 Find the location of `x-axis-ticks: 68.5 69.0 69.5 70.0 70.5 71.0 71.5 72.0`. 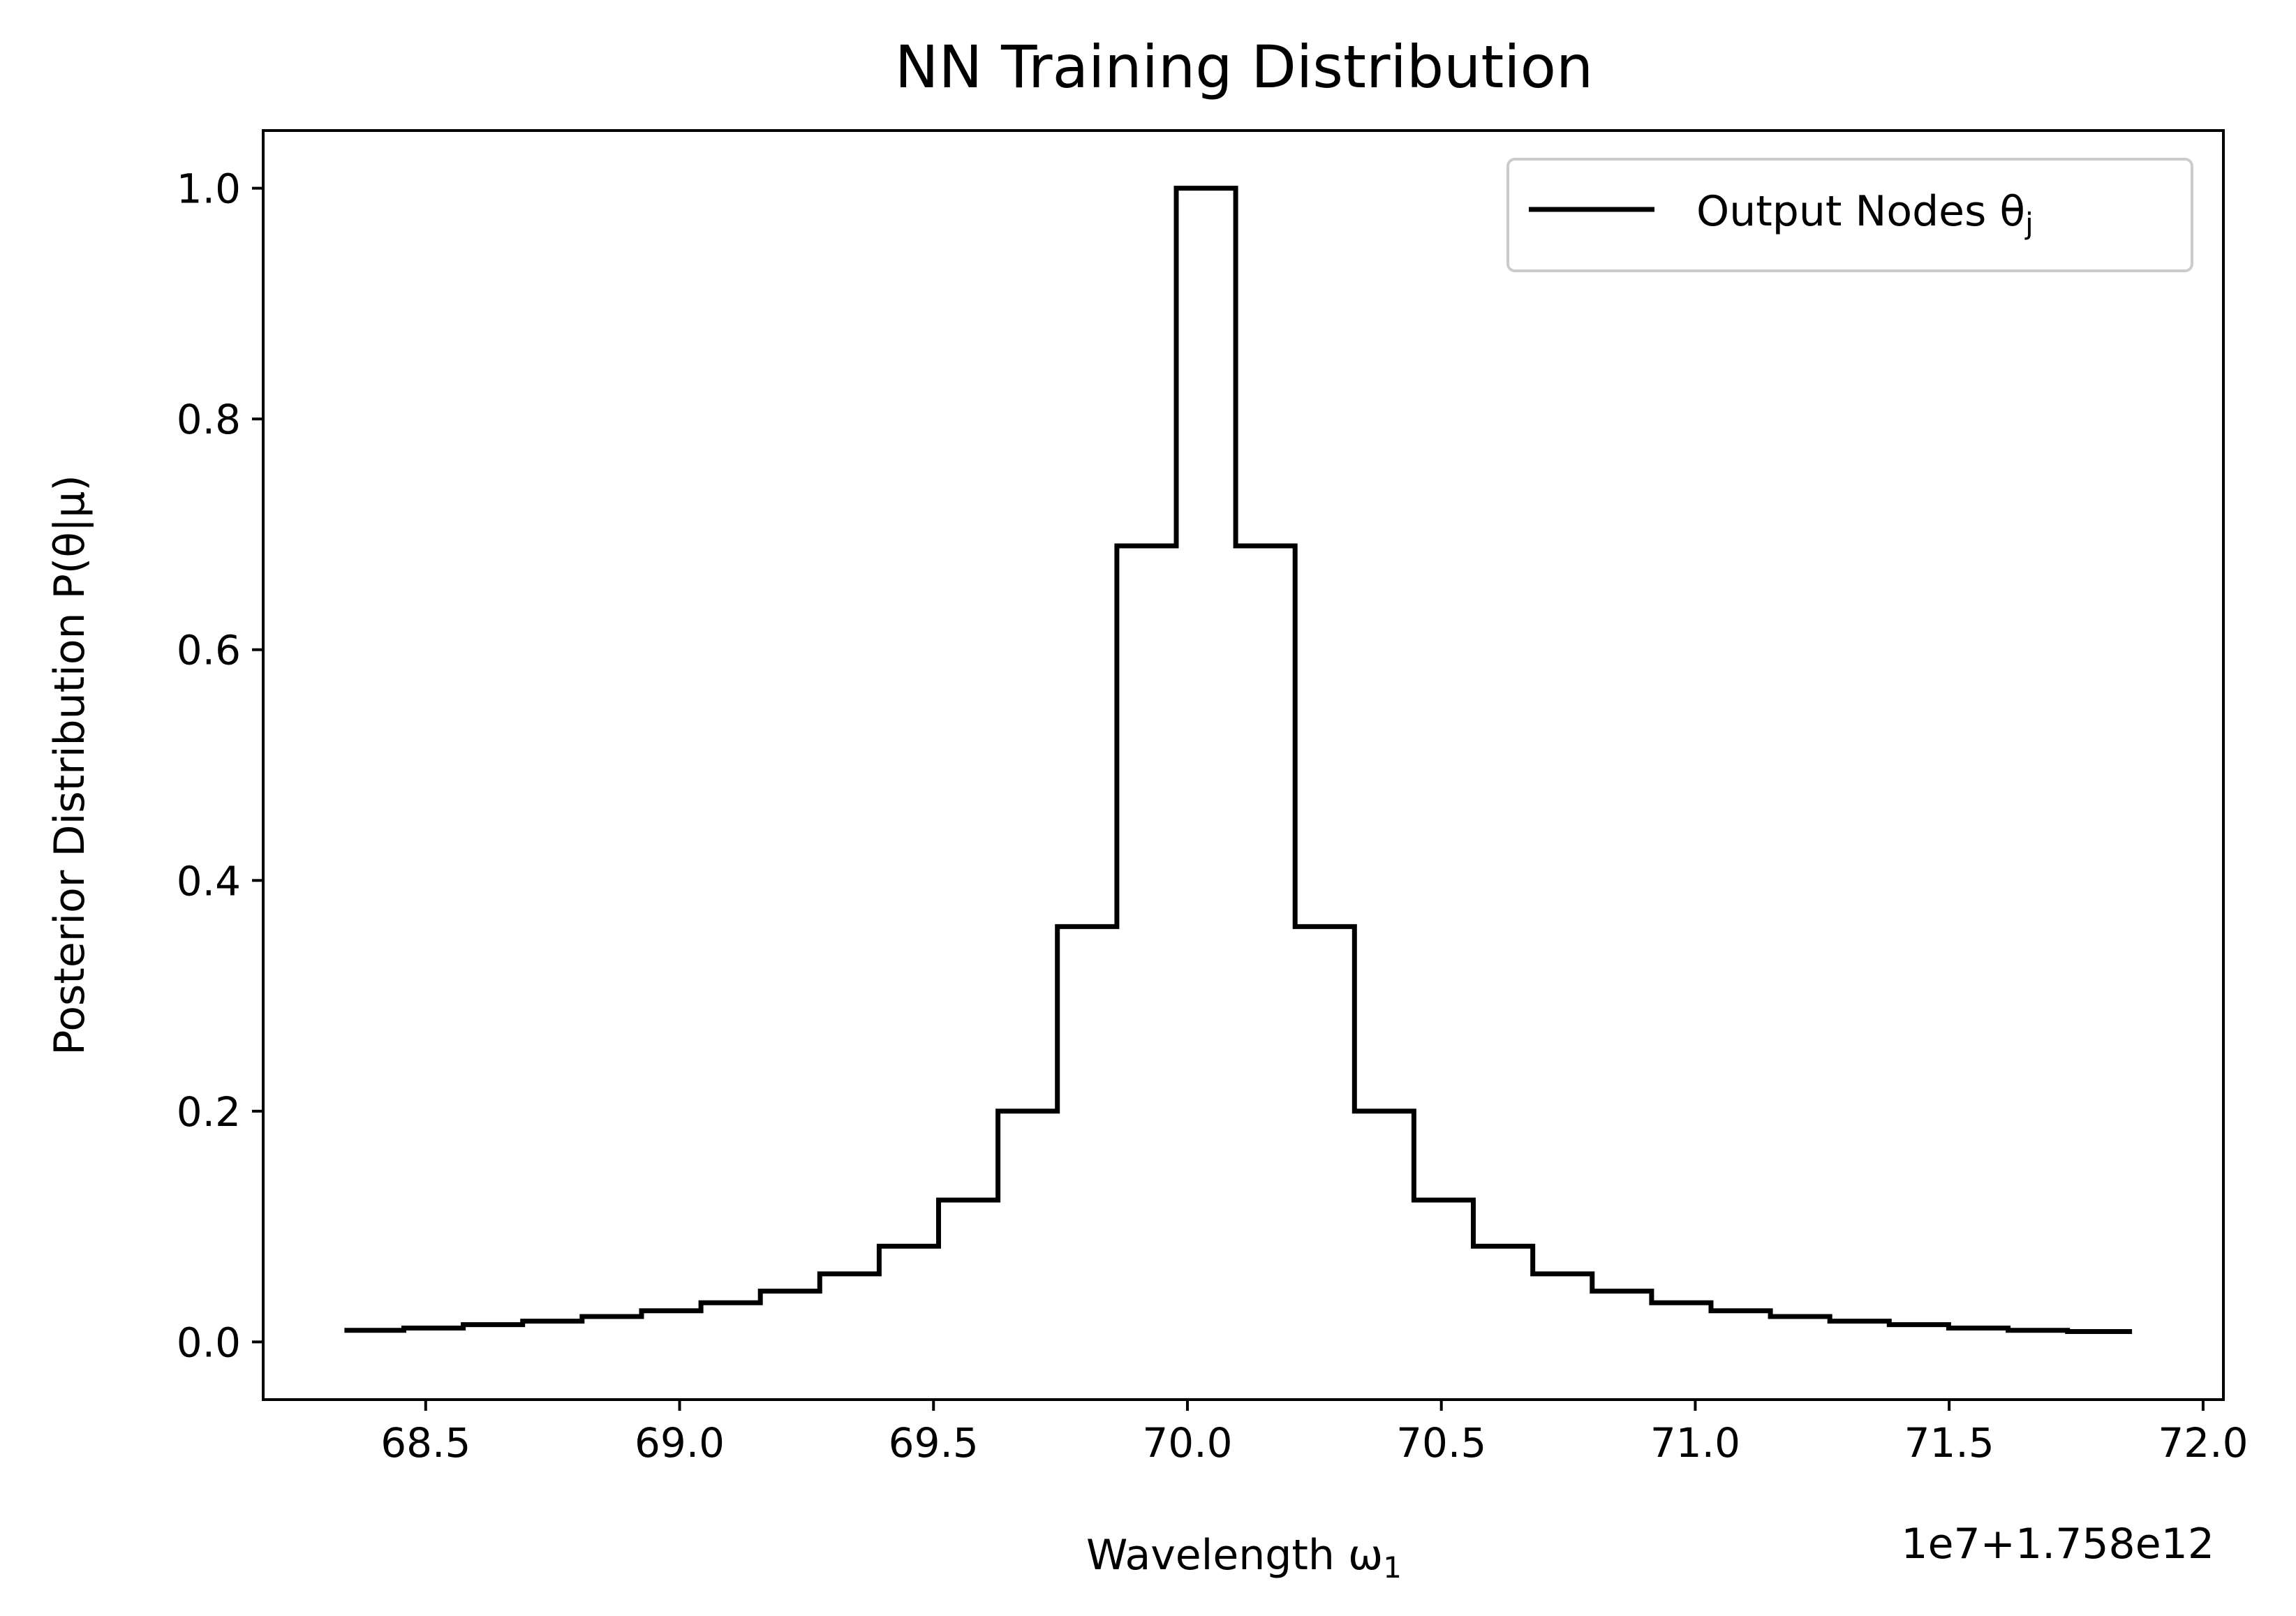

x-axis-ticks: 68.5 69.0 69.5 70.0 70.5 71.0 71.5 72.0 is located at coordinates (1314, 1433).